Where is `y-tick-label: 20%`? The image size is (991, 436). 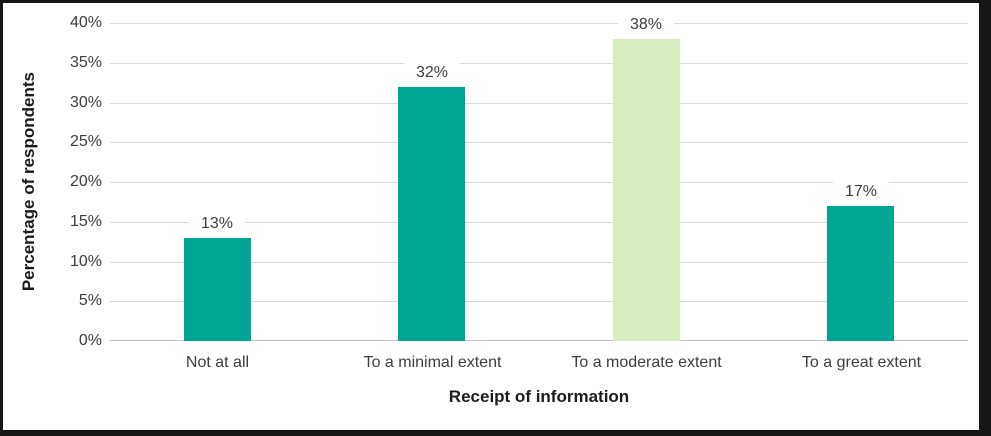
y-tick-label: 20% is located at coordinates (85, 181).